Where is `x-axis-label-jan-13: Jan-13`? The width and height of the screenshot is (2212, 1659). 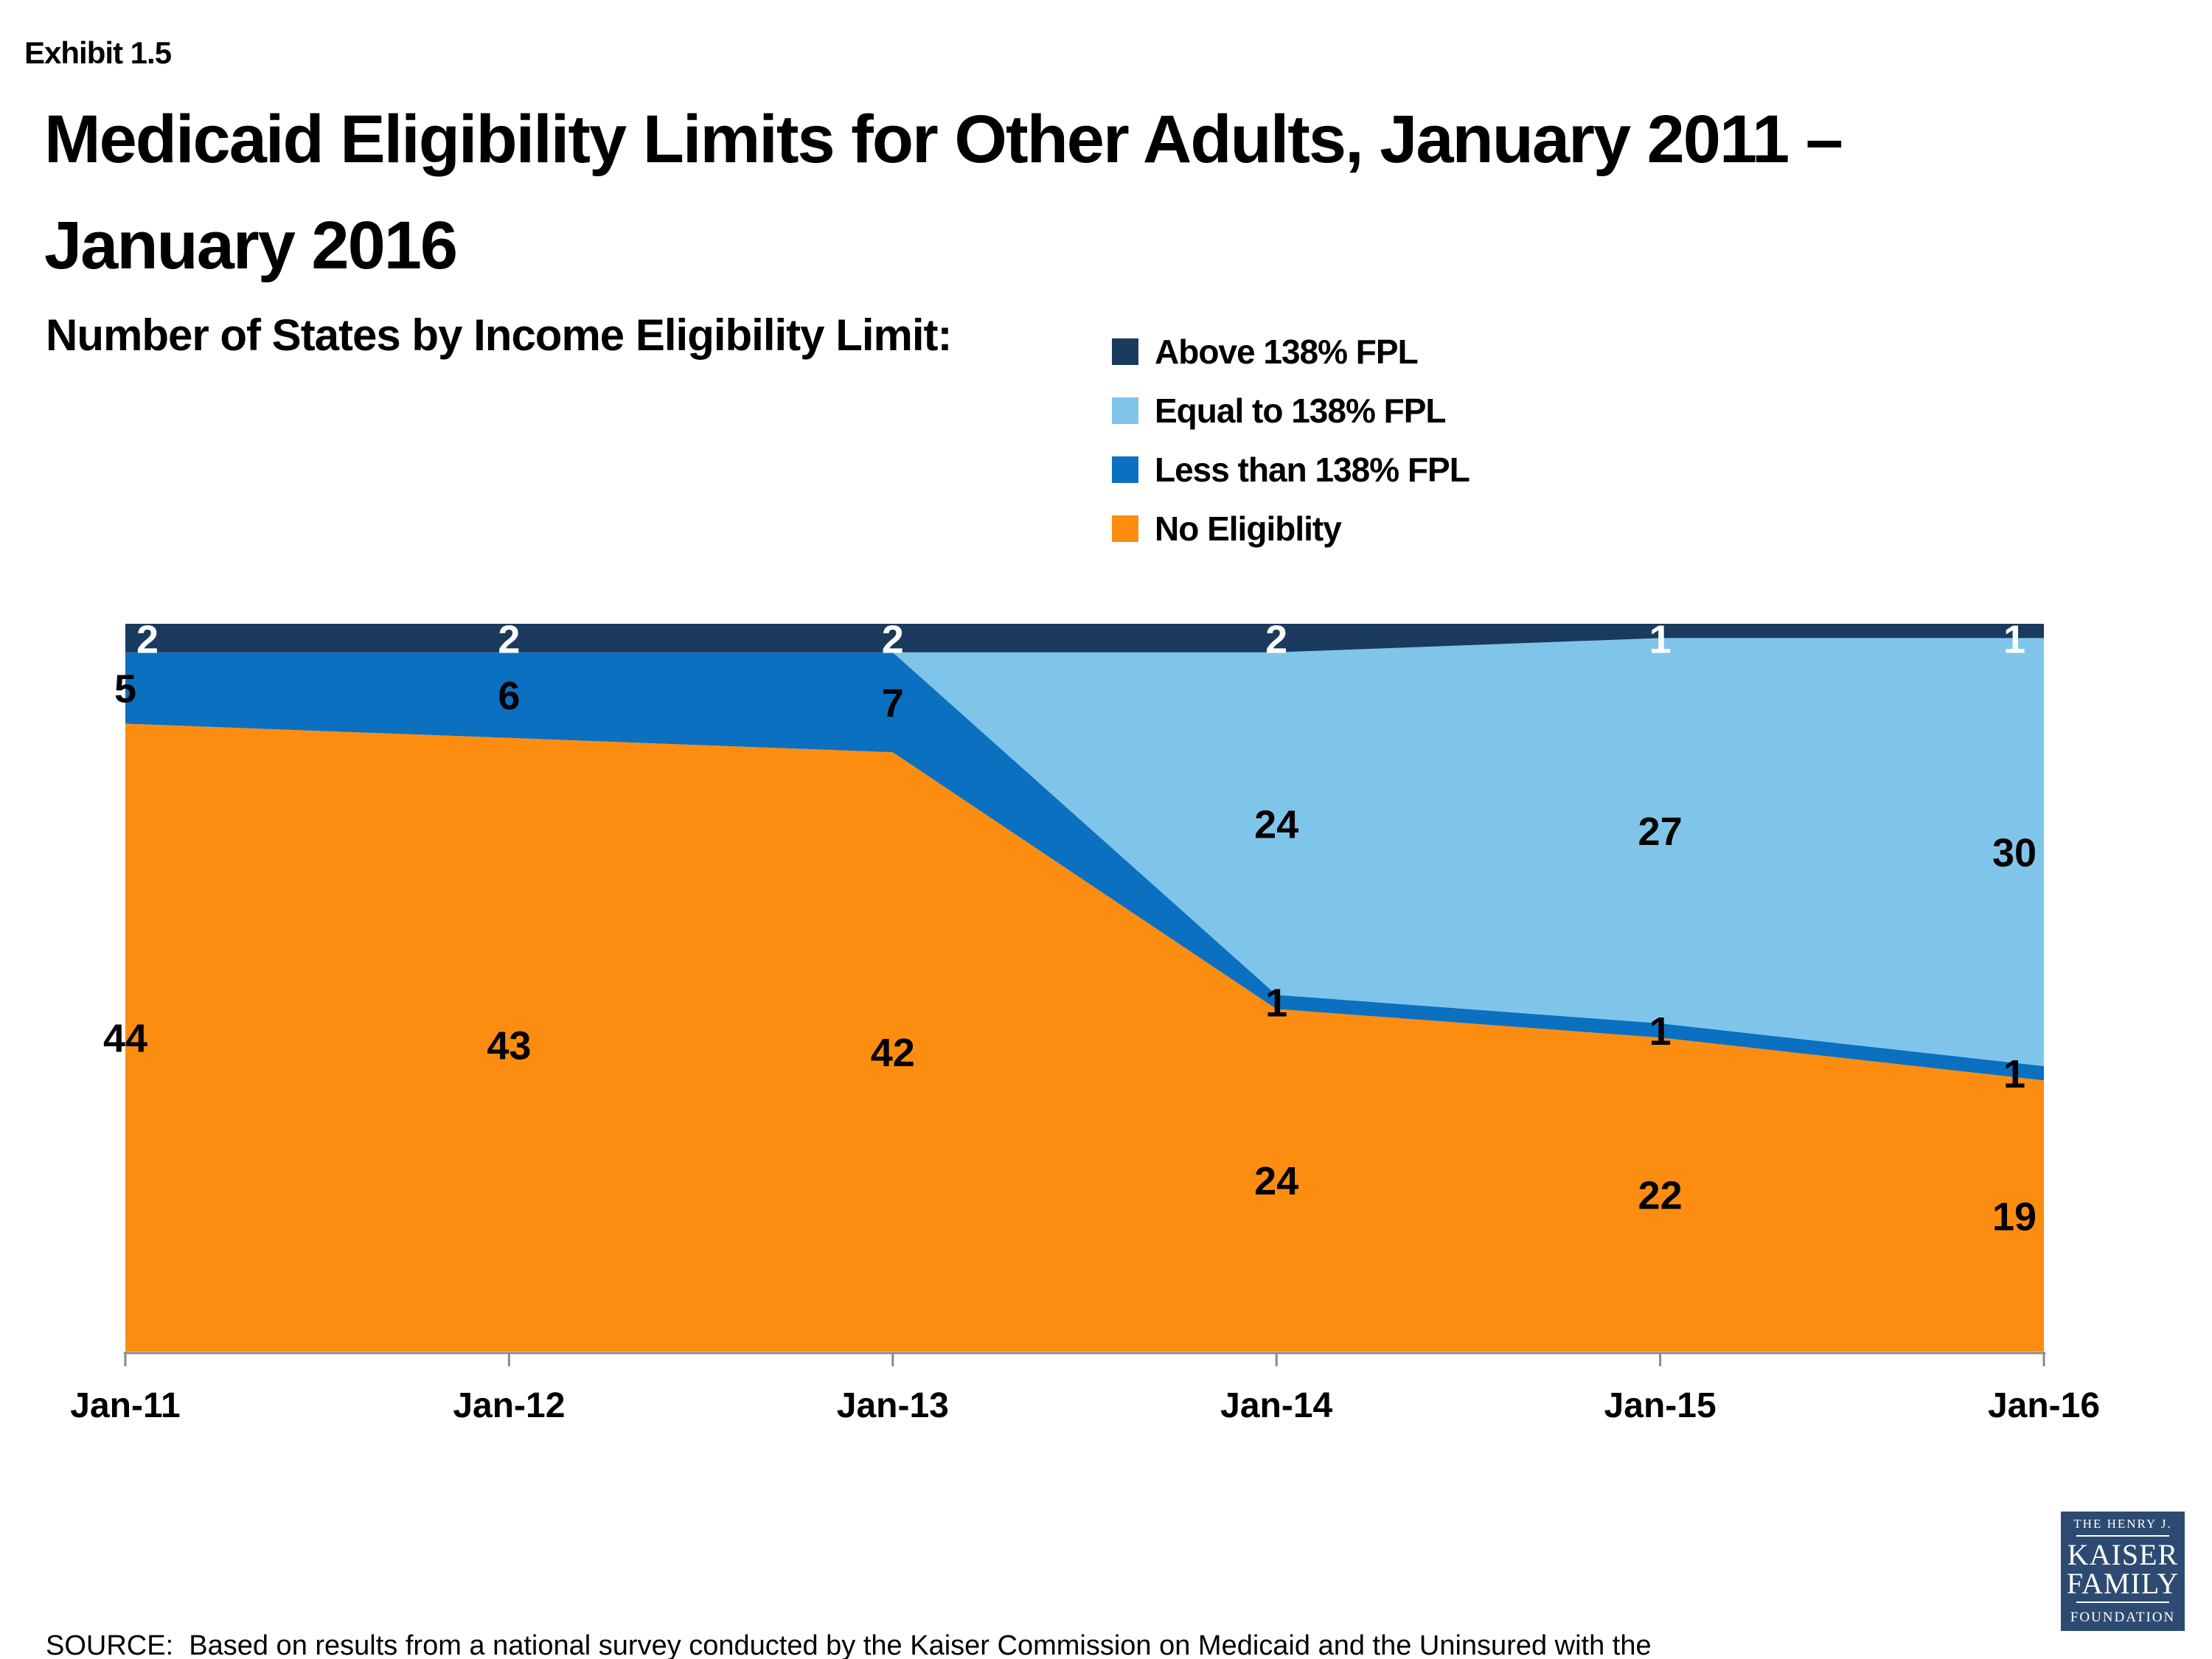
x-axis-label-jan-13: Jan-13 is located at coordinates (893, 1405).